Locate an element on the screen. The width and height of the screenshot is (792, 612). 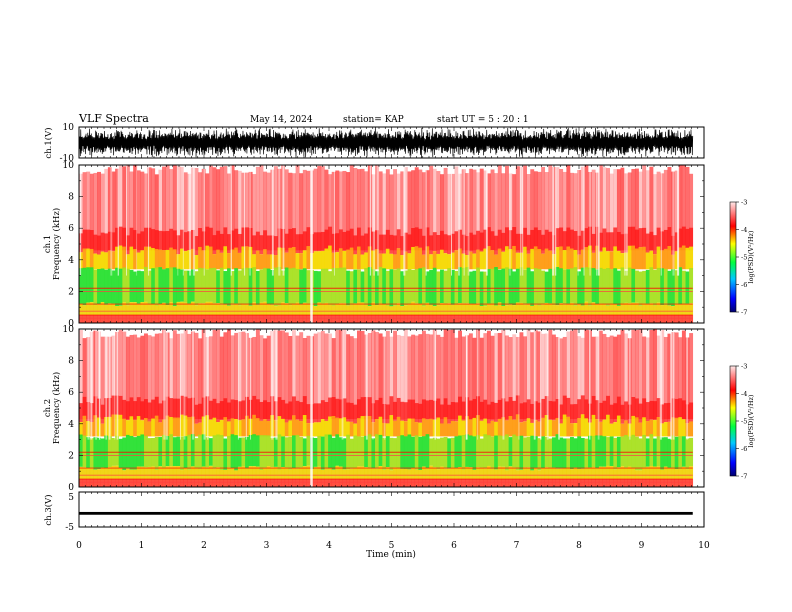
colorbar-tick-label: -3 is located at coordinates (744, 203).